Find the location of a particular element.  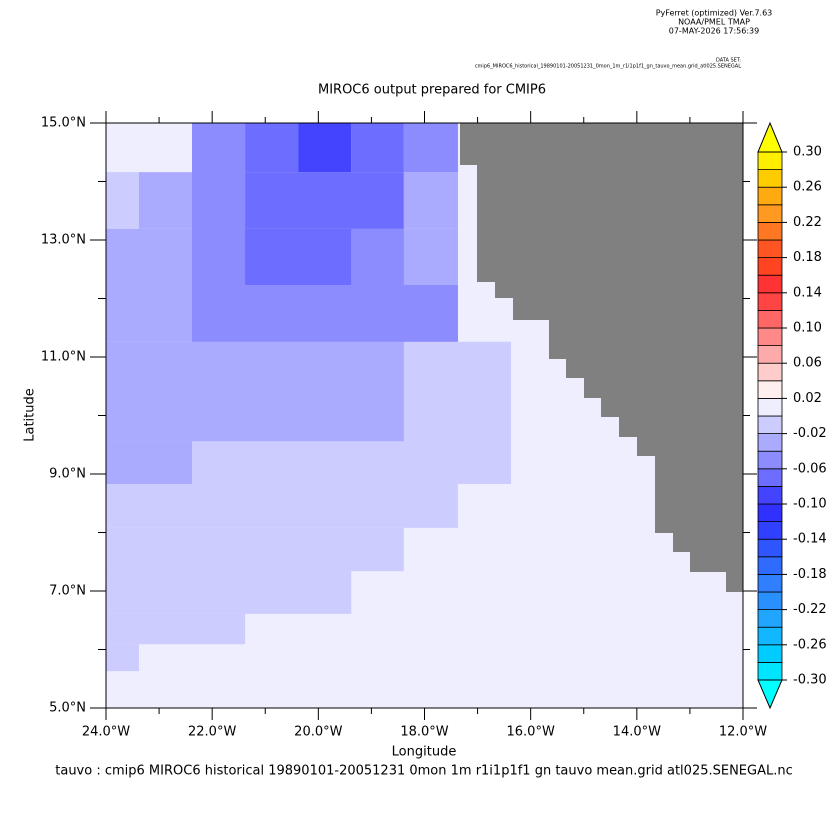

header-line: NOAA/PMEL TMAP is located at coordinates (714, 22).